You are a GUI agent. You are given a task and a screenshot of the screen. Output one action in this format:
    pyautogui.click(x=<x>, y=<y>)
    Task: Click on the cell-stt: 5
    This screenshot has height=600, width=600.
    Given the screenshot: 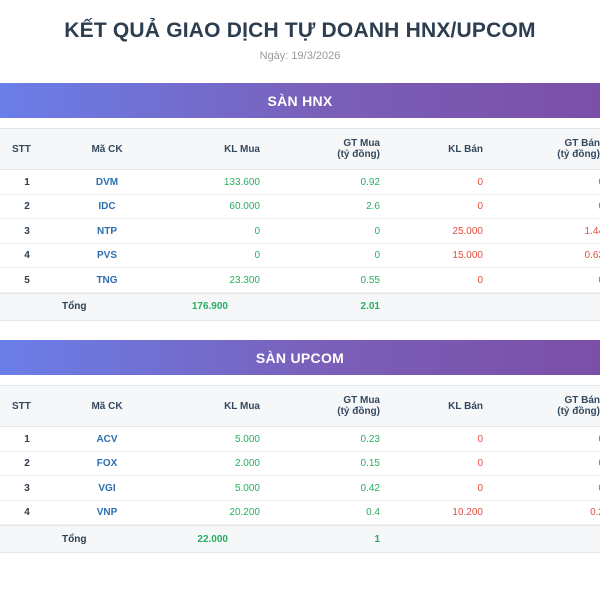 What is the action you would take?
    pyautogui.click(x=27, y=280)
    